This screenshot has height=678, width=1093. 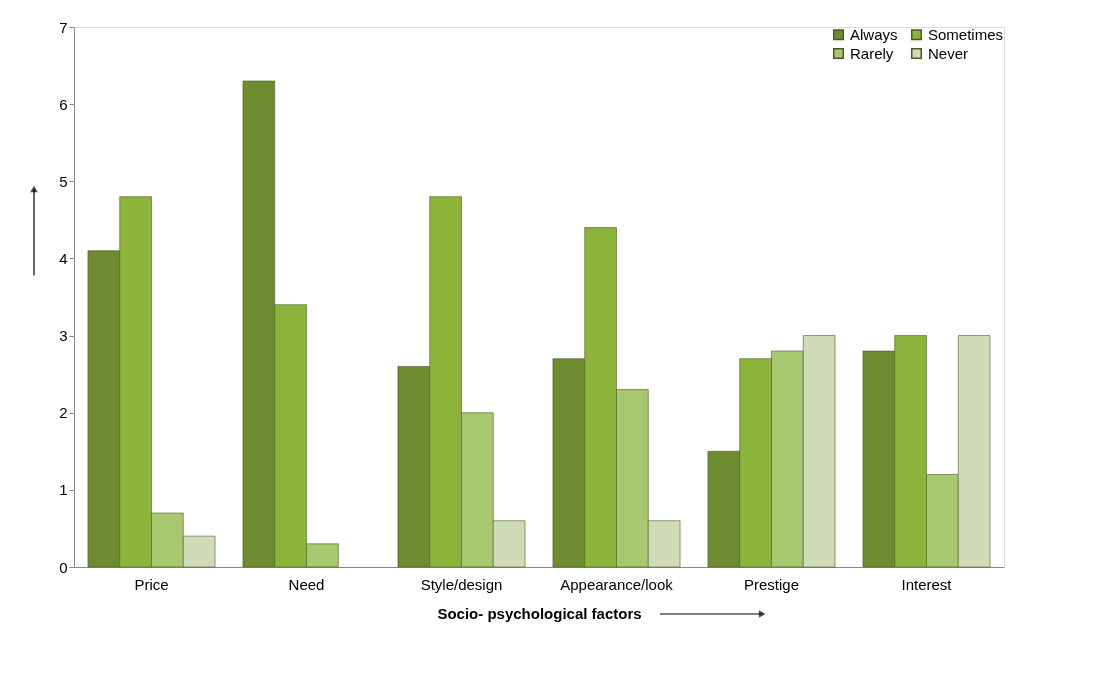 What do you see at coordinates (948, 53) in the screenshot?
I see `legend-label: Never` at bounding box center [948, 53].